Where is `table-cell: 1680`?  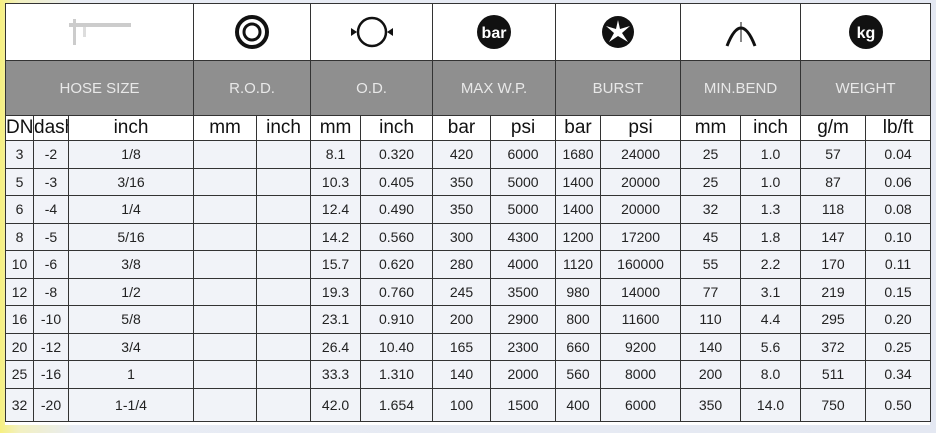 table-cell: 1680 is located at coordinates (578, 154).